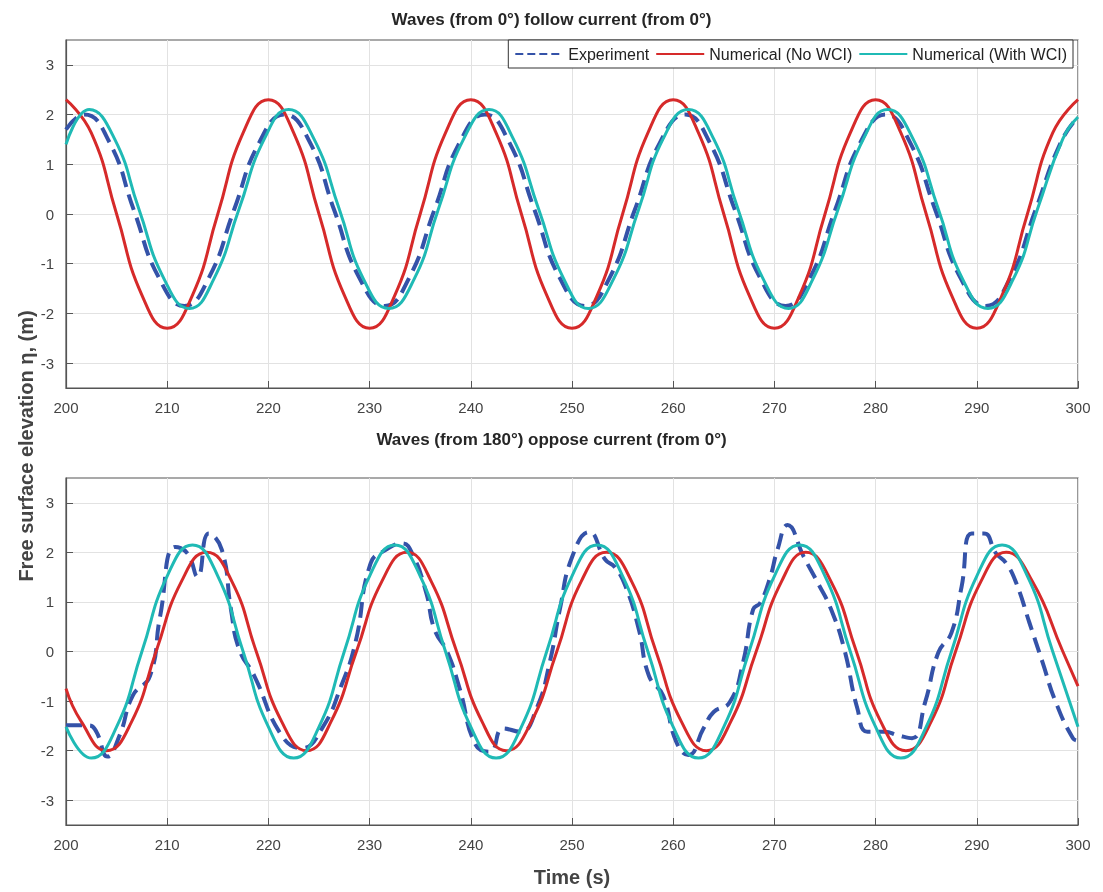 The width and height of the screenshot is (1103, 892). What do you see at coordinates (572, 877) in the screenshot?
I see `x-axis-title: Time (s)` at bounding box center [572, 877].